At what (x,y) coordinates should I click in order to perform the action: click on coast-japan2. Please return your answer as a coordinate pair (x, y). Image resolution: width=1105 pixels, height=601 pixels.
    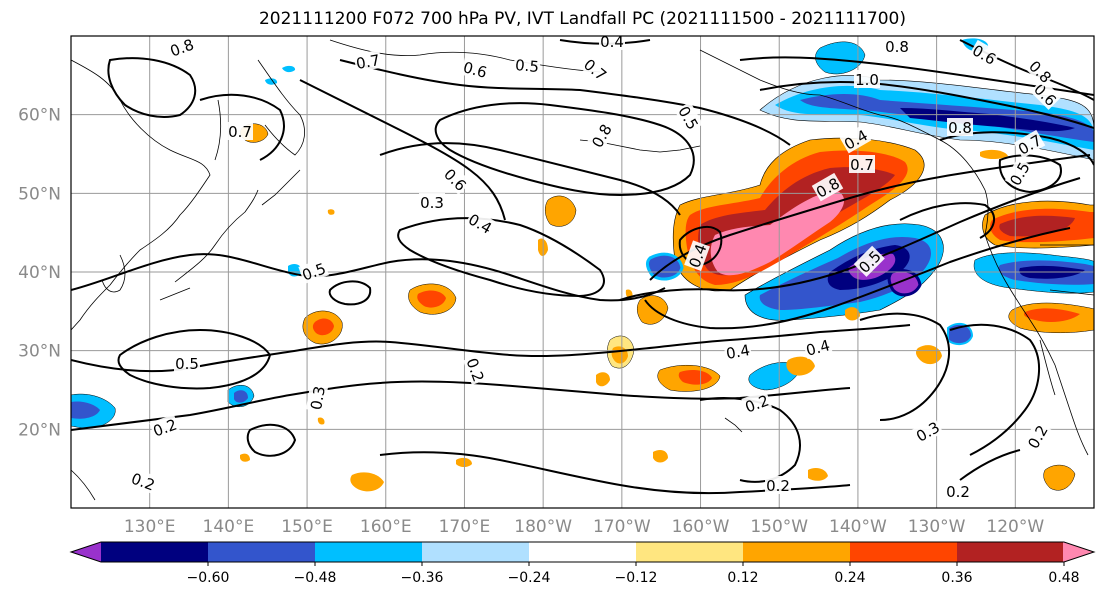
    Looking at the image, I should click on (175, 294).